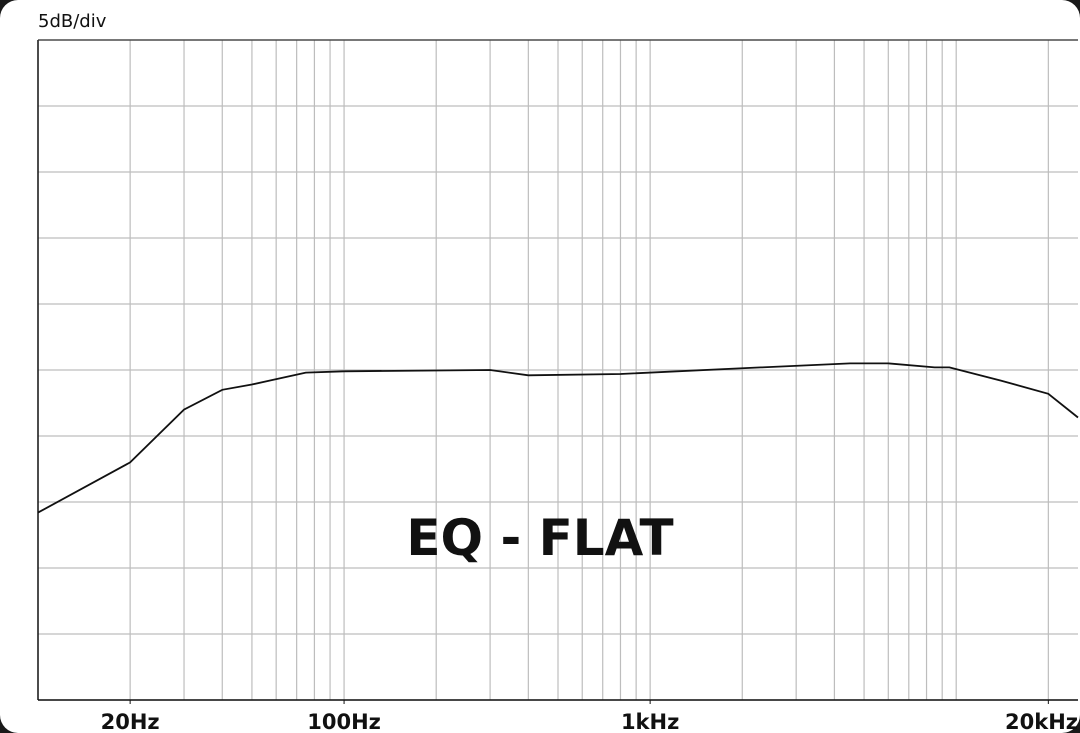 This screenshot has width=1080, height=733. What do you see at coordinates (650, 721) in the screenshot?
I see `x-tick-label: 1kHz` at bounding box center [650, 721].